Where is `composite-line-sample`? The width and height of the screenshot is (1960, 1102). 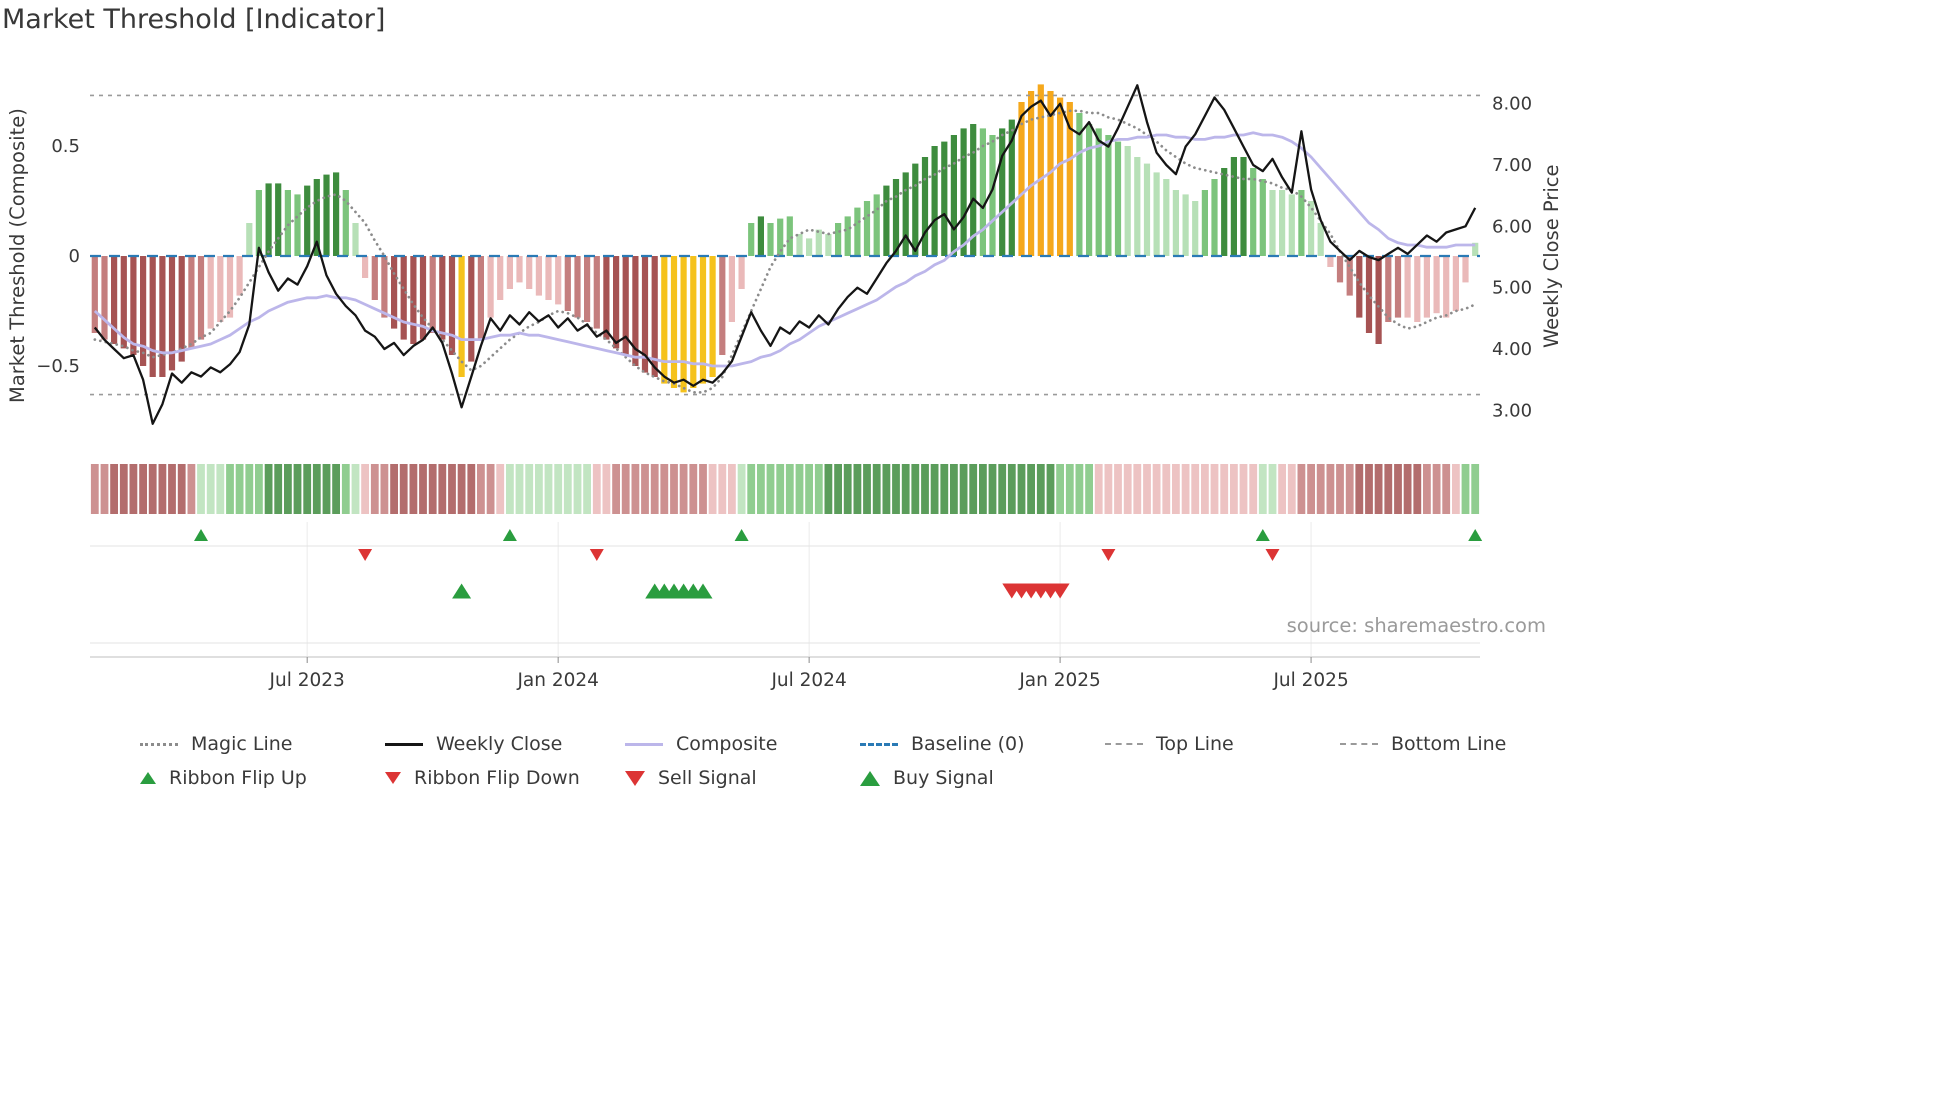 composite-line-sample is located at coordinates (644, 744).